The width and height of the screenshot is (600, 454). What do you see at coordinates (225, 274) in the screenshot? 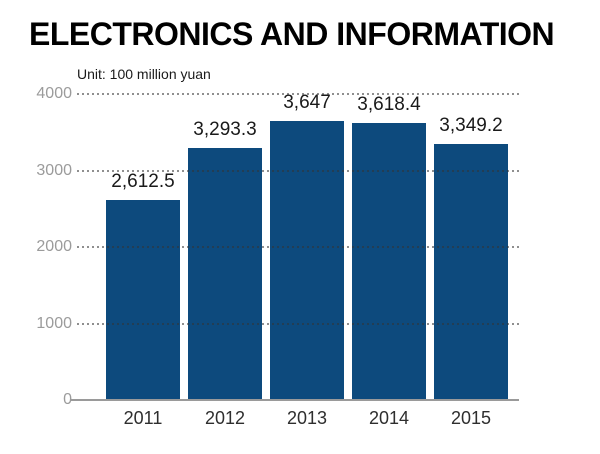
I see `bar-2012` at bounding box center [225, 274].